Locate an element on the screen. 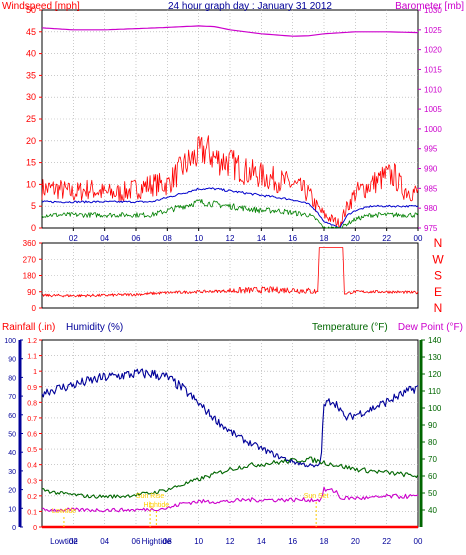 This screenshot has width=466, height=555. panel1-right-tick-label: 985 is located at coordinates (431, 188).